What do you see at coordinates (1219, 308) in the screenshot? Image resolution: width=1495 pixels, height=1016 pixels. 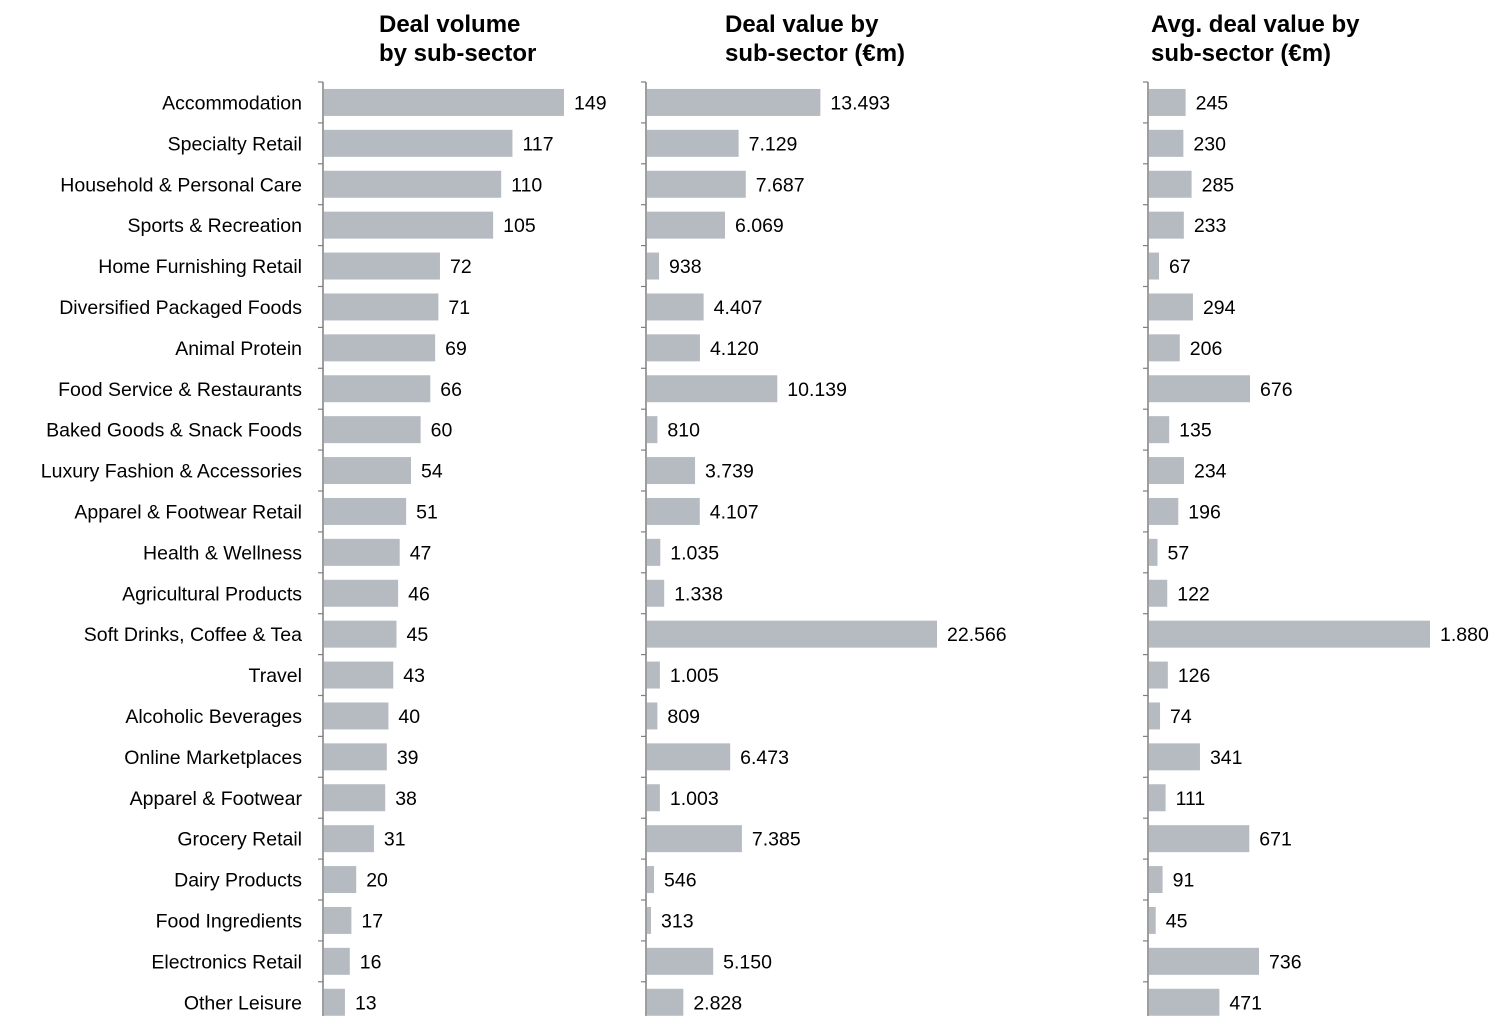 I see `value-label: 294` at bounding box center [1219, 308].